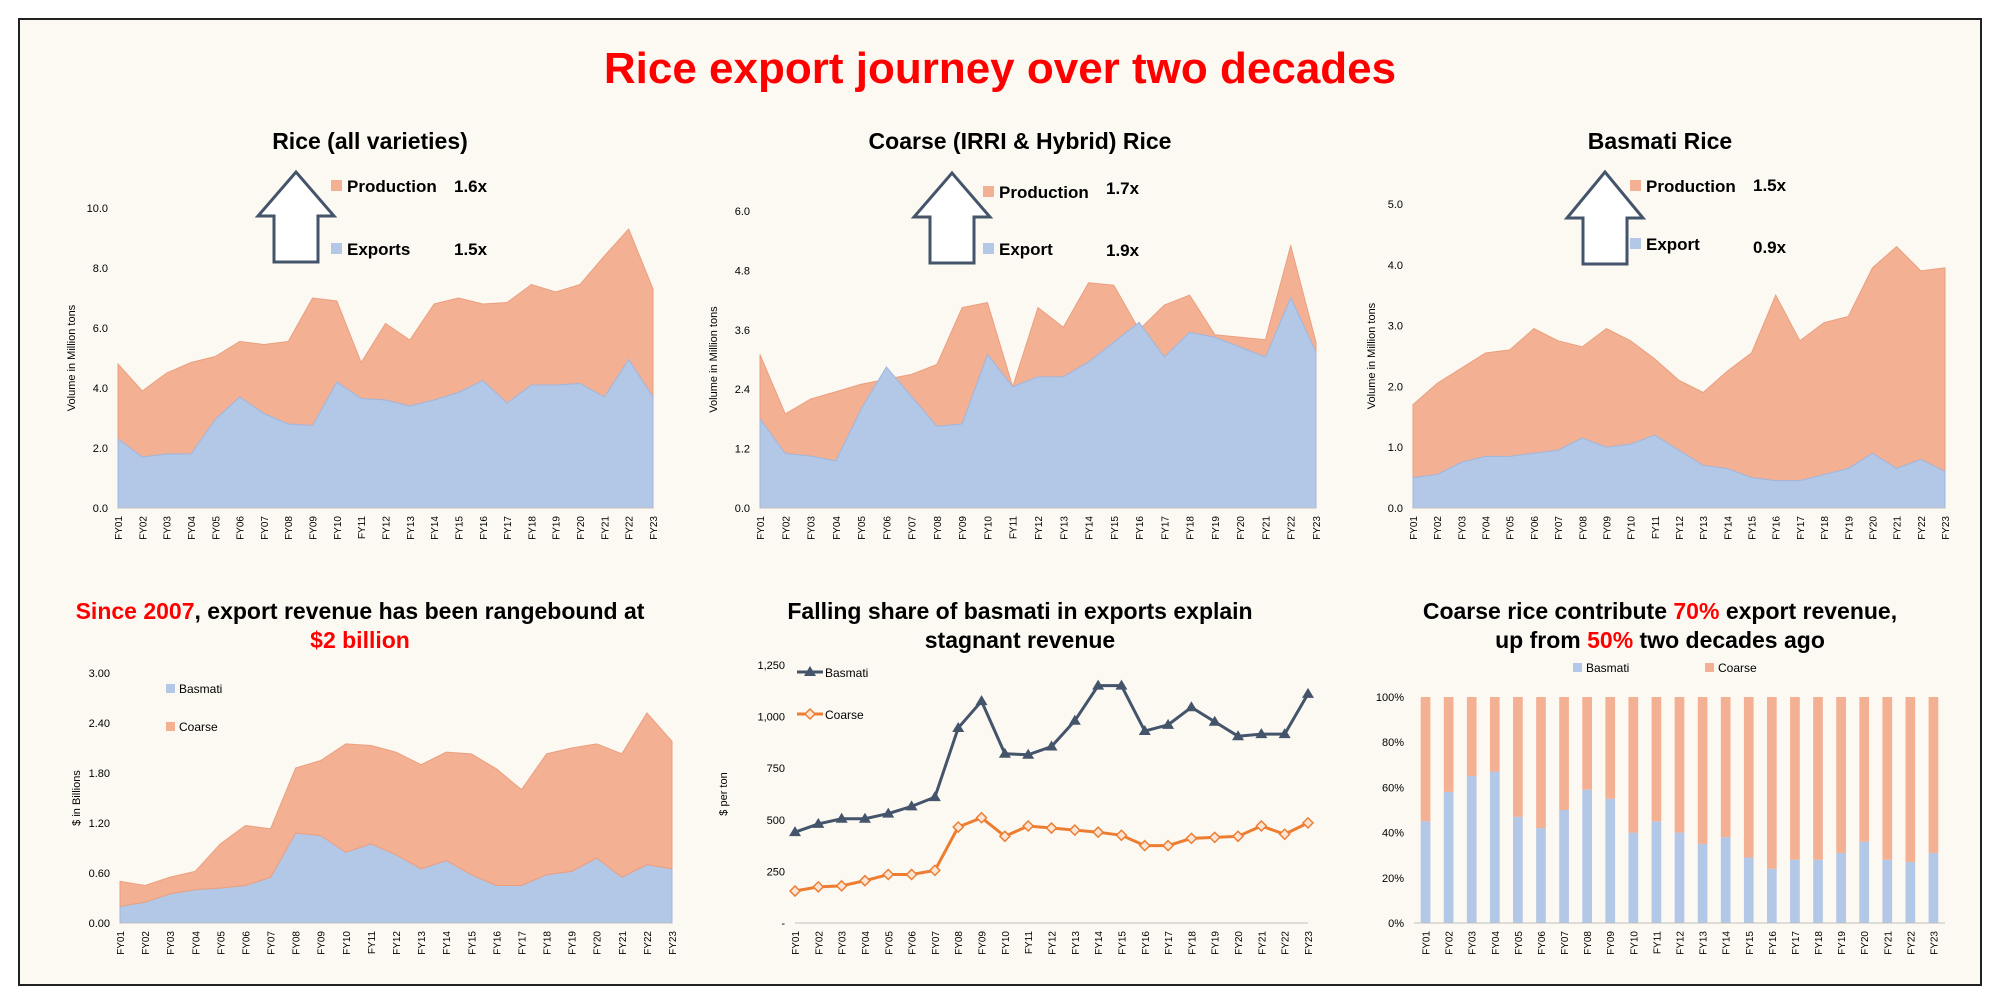 The height and width of the screenshot is (1006, 2000). I want to click on legend-marker-basmati, so click(810, 671).